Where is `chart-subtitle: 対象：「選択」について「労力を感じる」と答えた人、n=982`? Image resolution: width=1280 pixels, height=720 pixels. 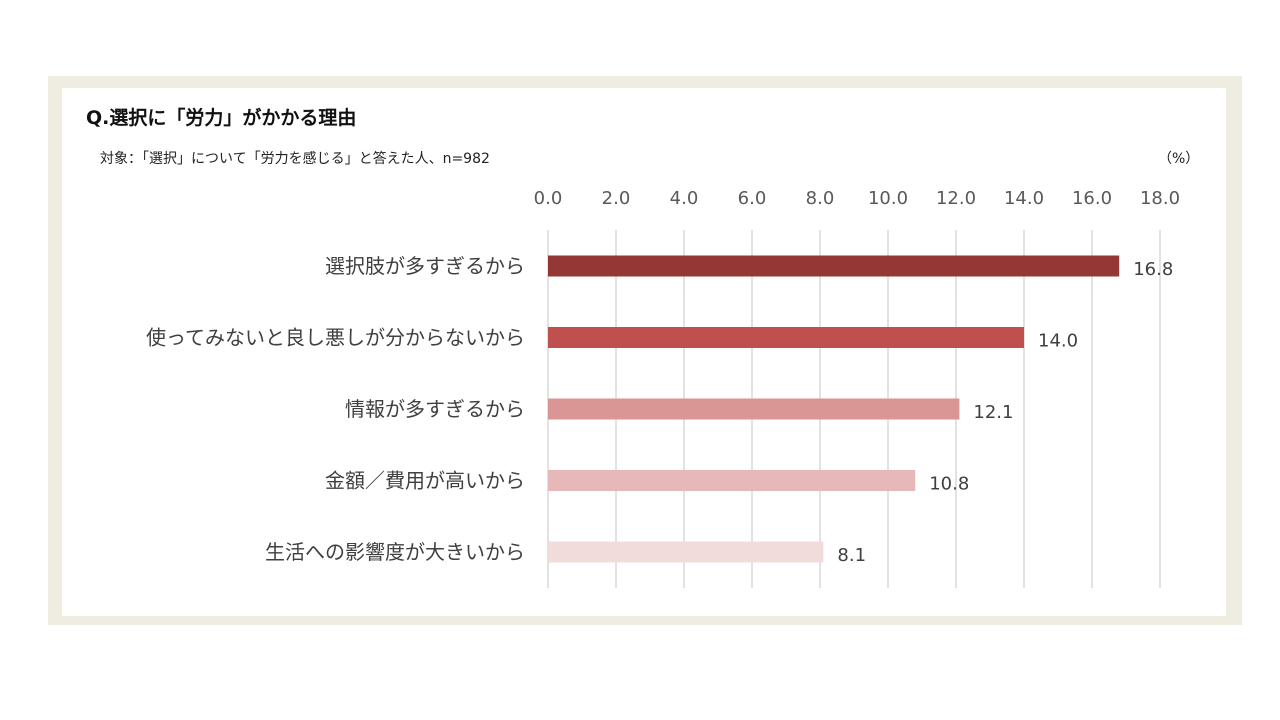 chart-subtitle: 対象：「選択」について「労力を感じる」と答えた人、n=982 is located at coordinates (295, 159).